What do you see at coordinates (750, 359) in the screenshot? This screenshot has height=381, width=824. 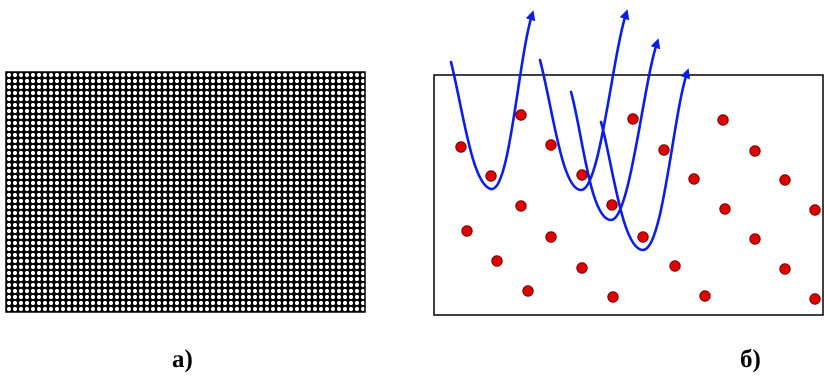 I see `panel-b-label: б)` at bounding box center [750, 359].